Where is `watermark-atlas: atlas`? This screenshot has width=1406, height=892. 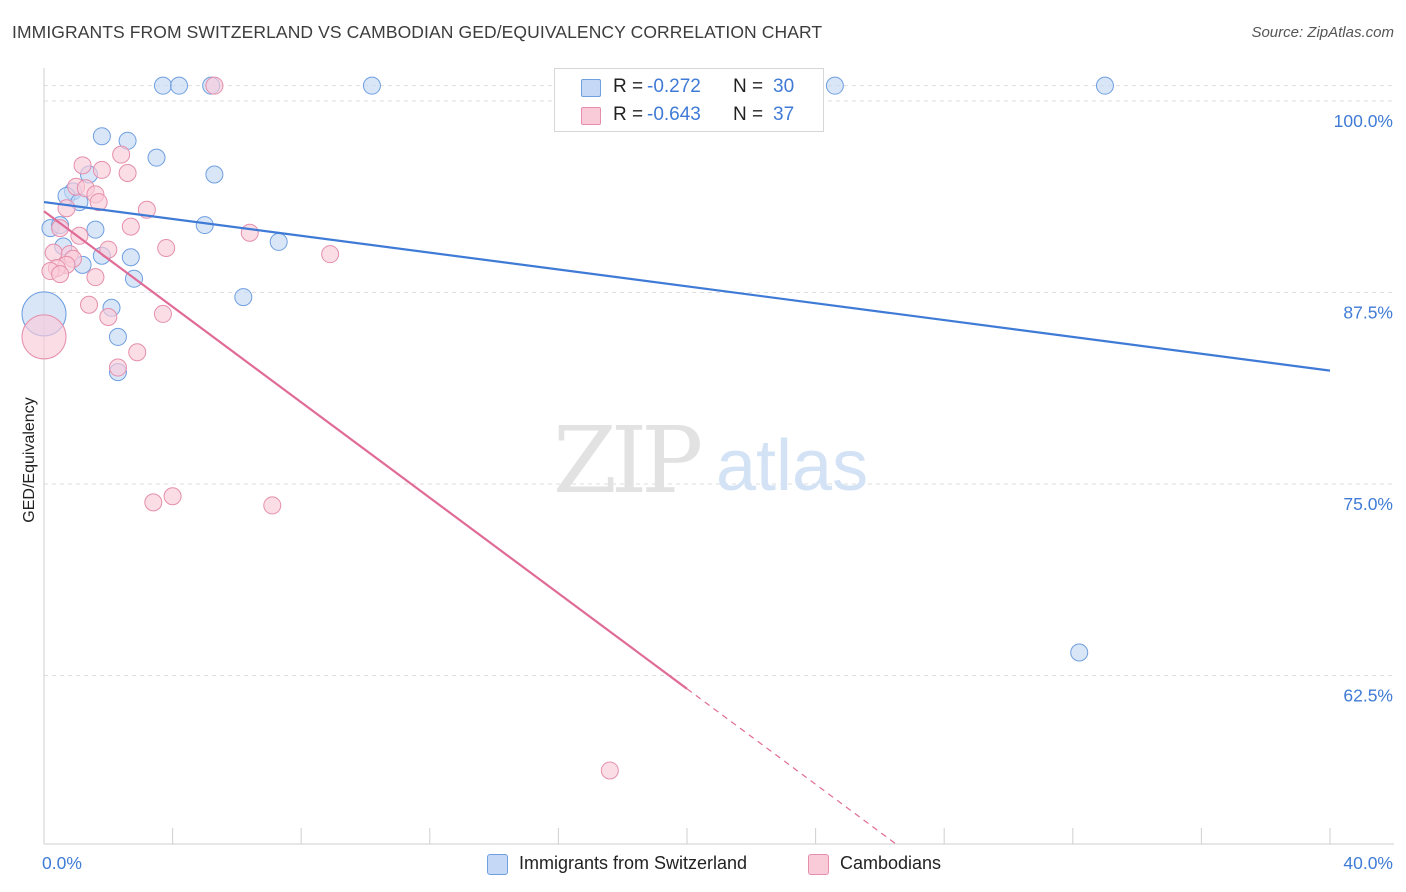
watermark-atlas: atlas is located at coordinates (792, 466).